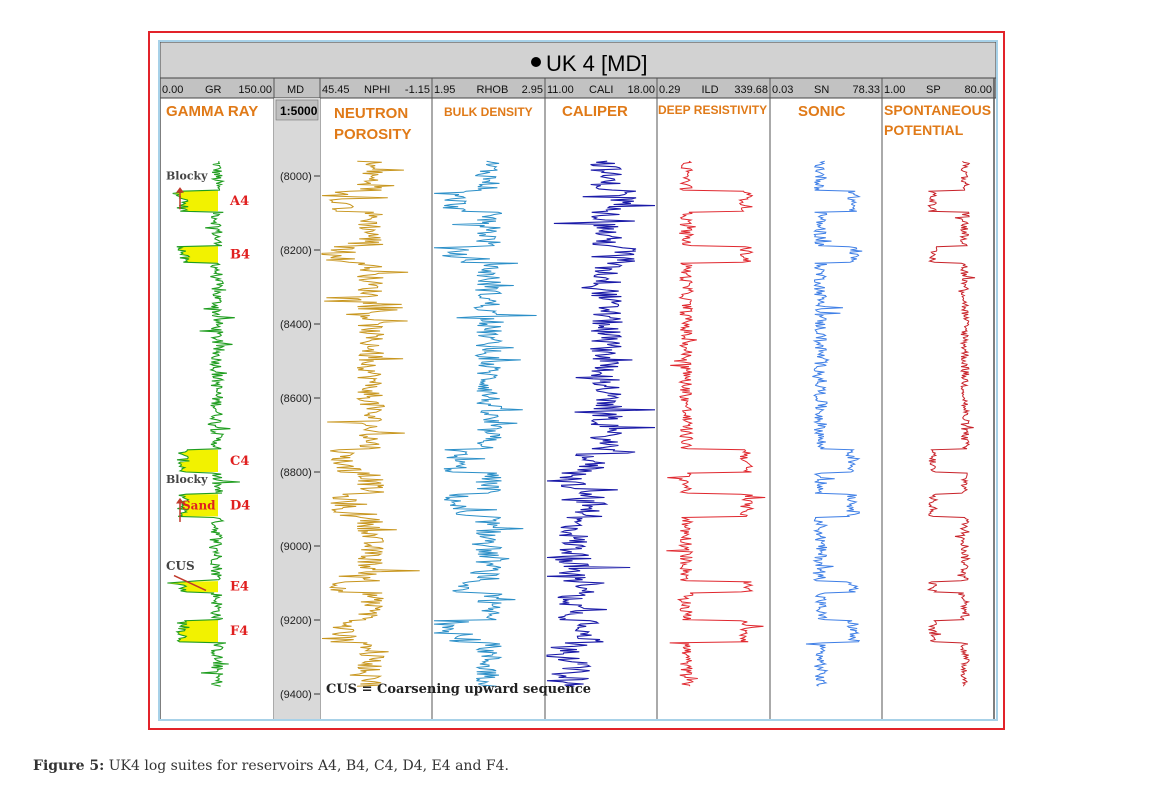 This screenshot has height=798, width=1154. Describe the element at coordinates (172, 90) in the screenshot. I see `header-min: 0.00` at that location.